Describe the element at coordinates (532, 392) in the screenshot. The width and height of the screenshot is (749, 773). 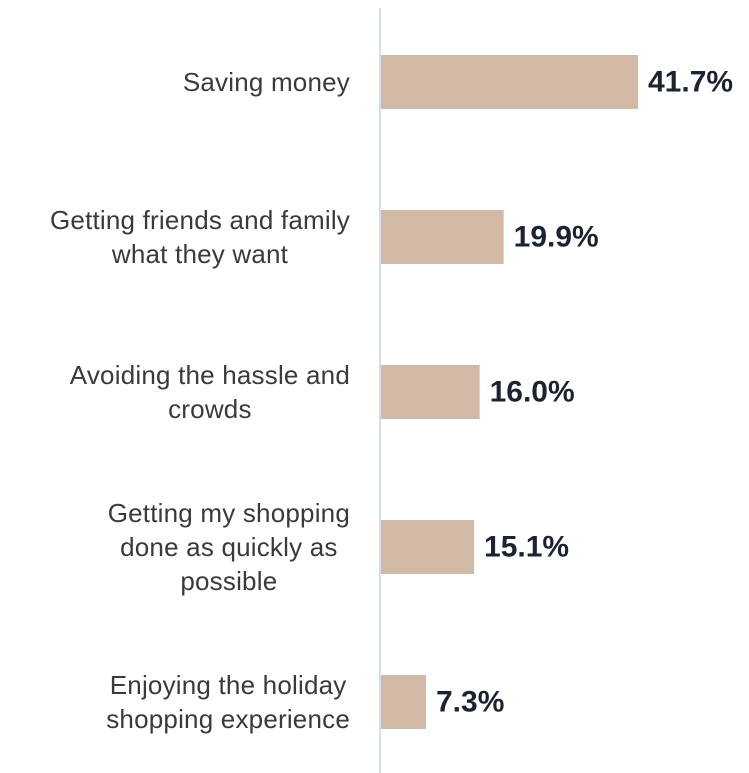
I see `value-label-3: 16.0%` at that location.